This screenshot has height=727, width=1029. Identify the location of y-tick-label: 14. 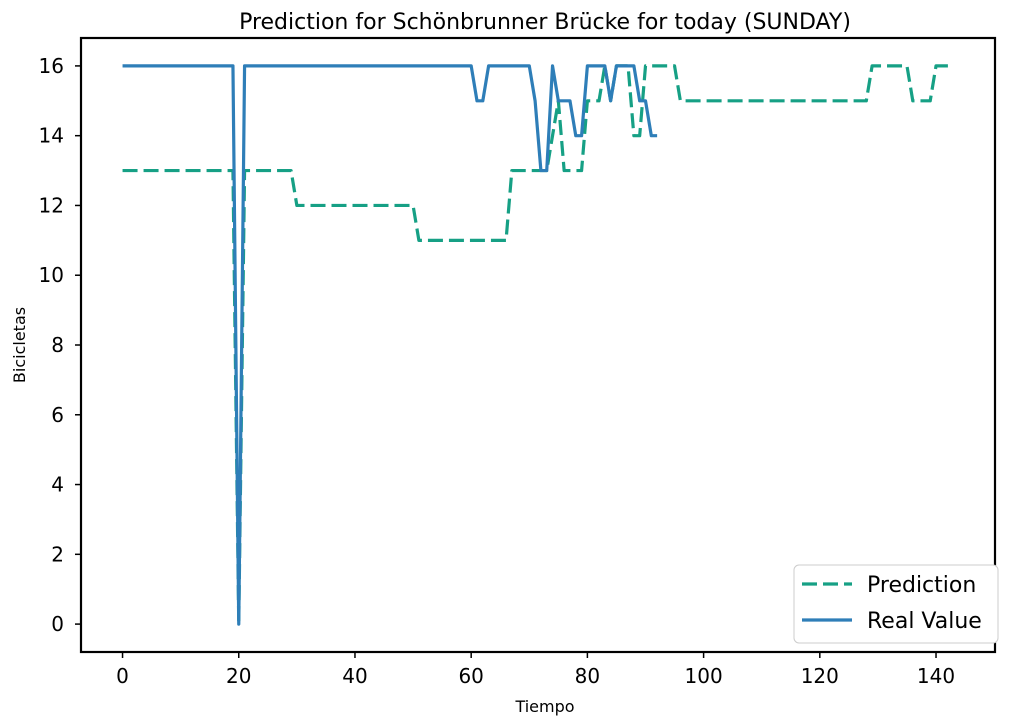
(51, 136).